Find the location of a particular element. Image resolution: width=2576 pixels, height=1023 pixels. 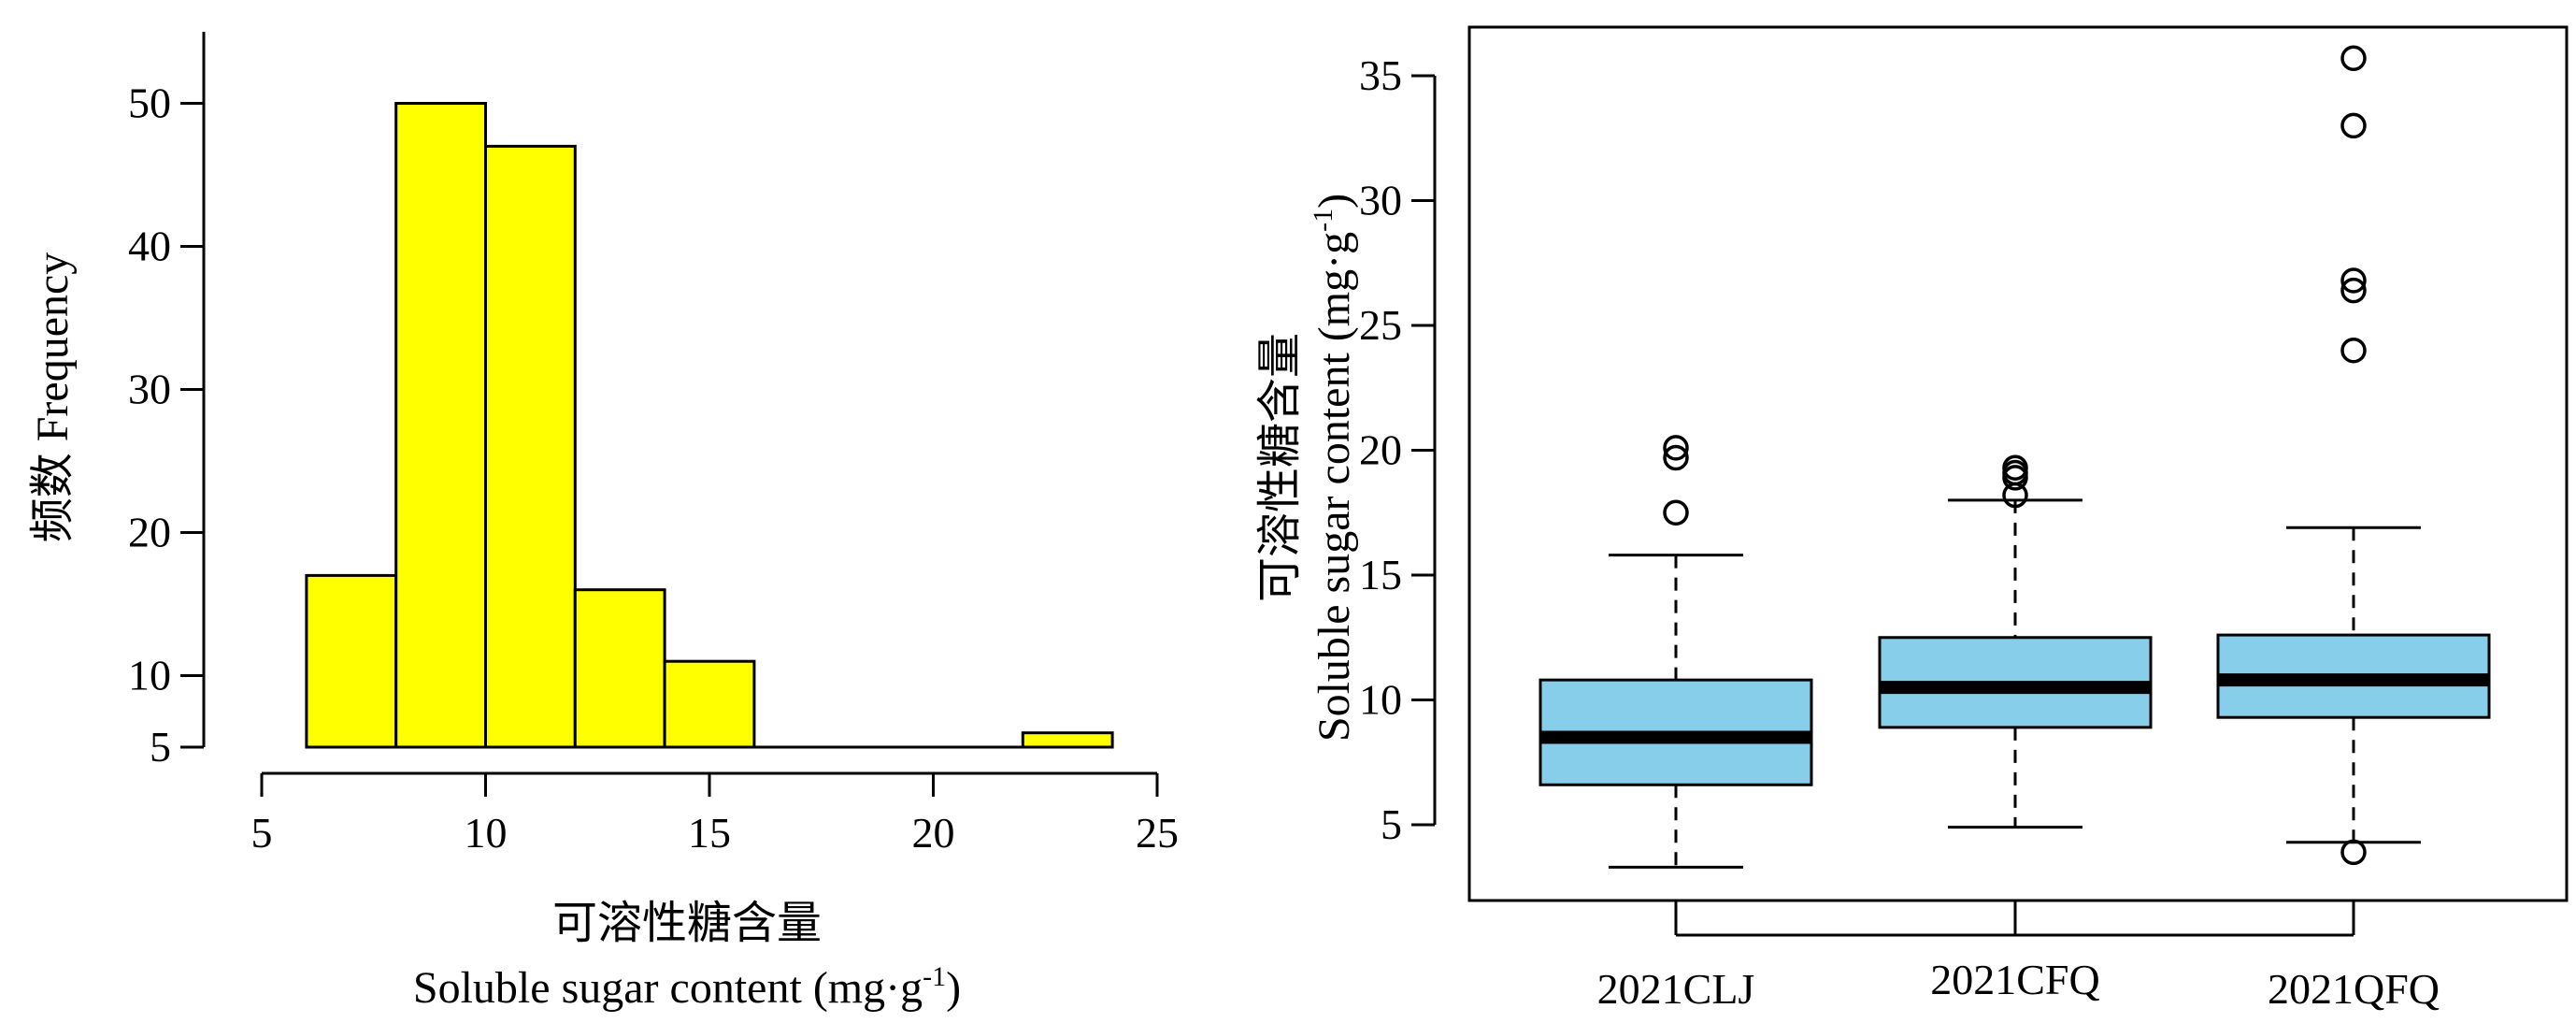

hist-x-tick-label-15: 15 is located at coordinates (709, 833).